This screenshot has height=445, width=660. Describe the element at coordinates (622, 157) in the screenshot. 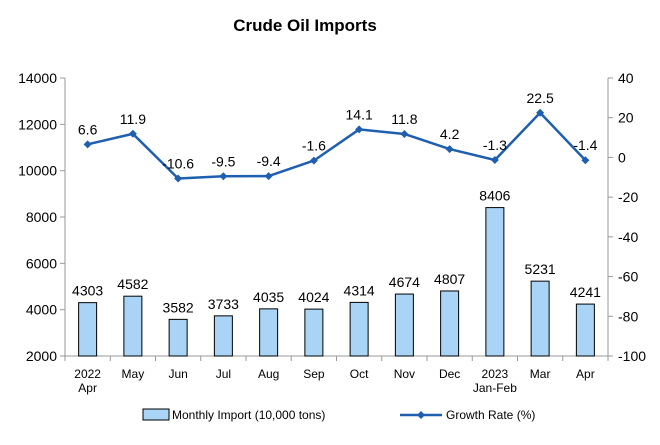

I see `y-right-tick-label: 0` at that location.